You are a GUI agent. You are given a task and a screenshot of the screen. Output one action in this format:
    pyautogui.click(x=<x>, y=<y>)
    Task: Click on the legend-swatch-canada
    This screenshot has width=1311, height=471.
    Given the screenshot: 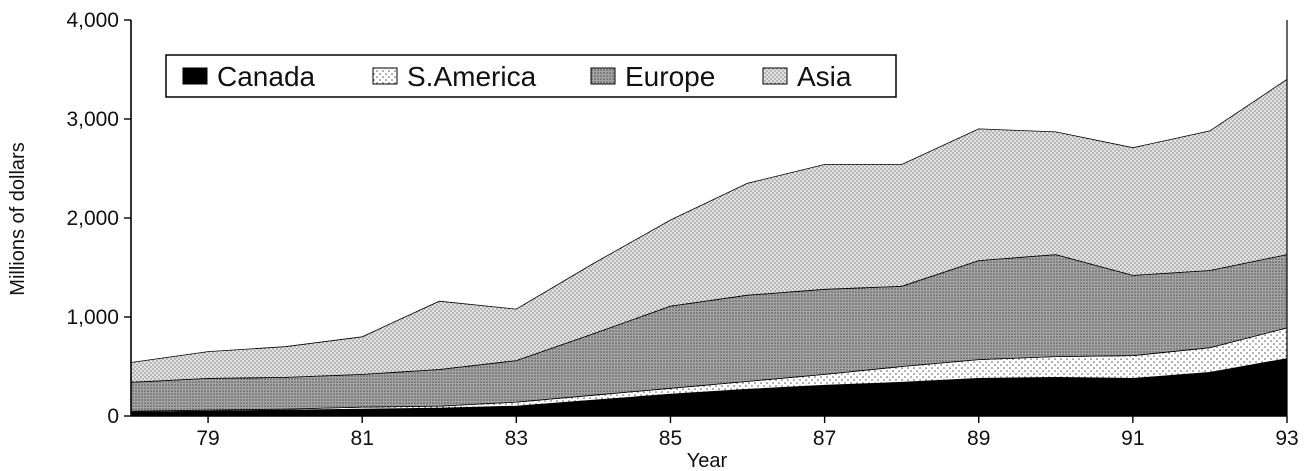 What is the action you would take?
    pyautogui.click(x=195, y=76)
    